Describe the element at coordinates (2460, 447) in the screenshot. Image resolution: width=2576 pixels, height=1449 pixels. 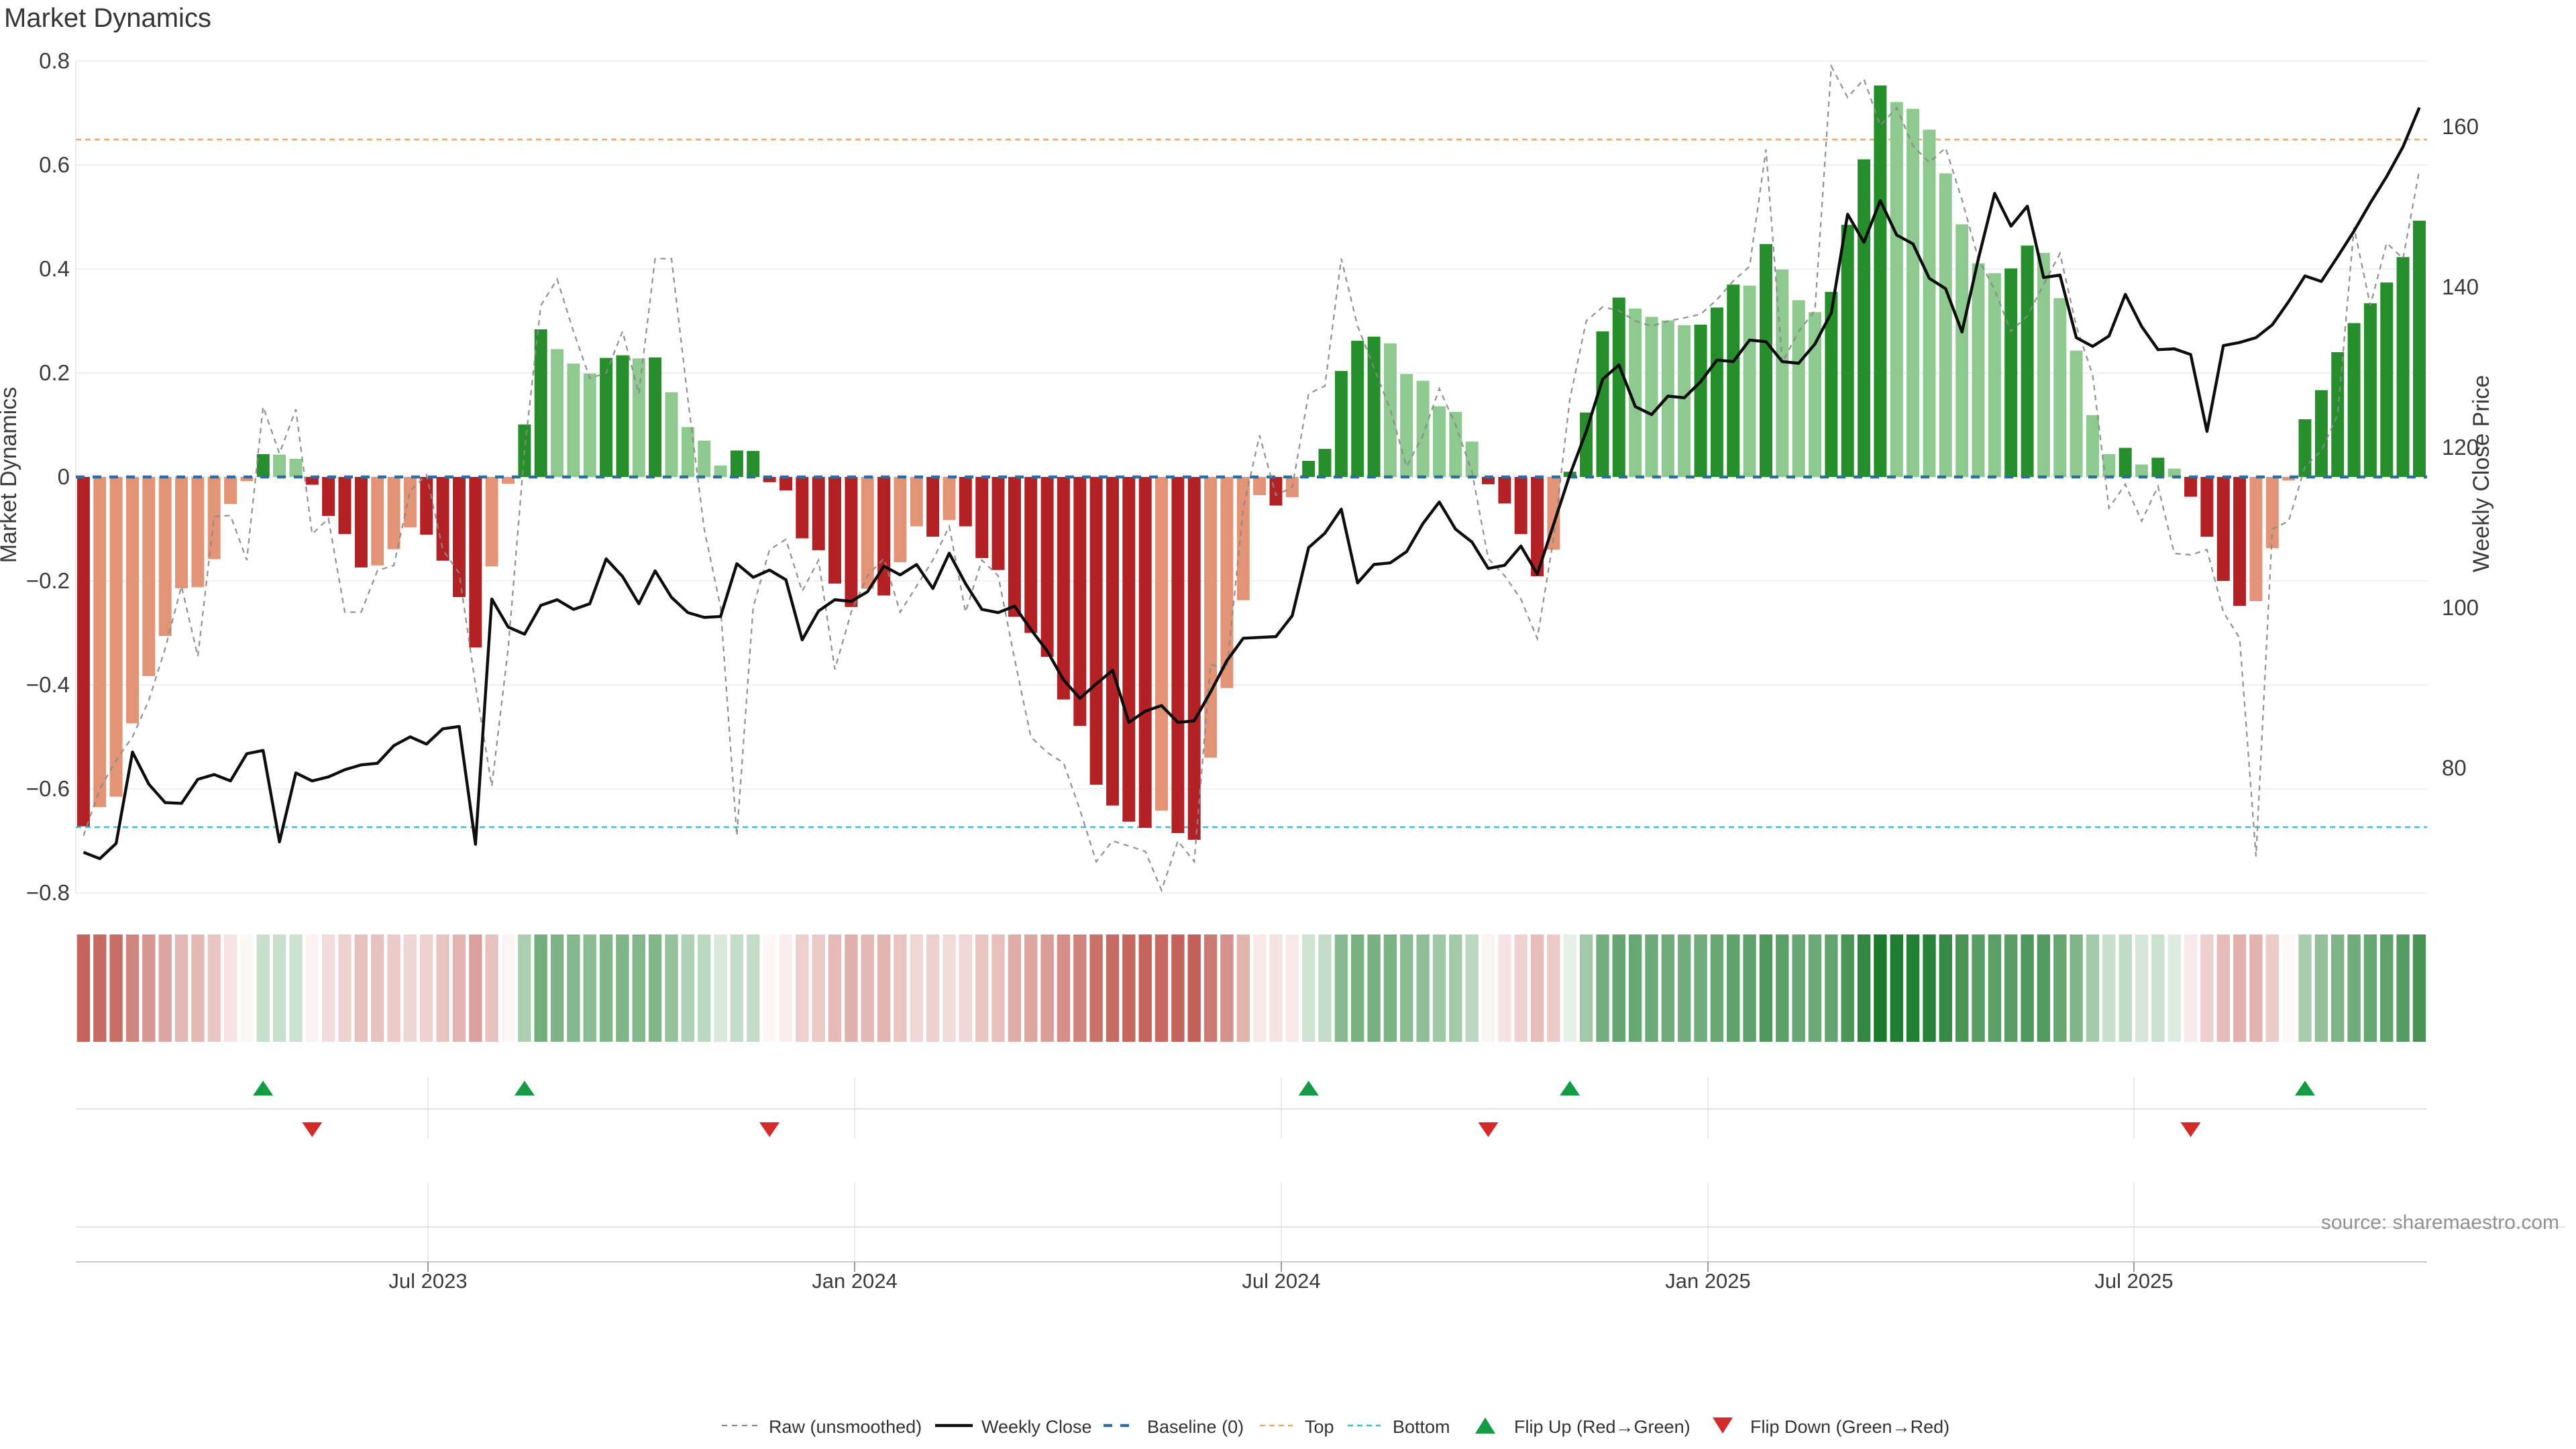
I see `svg-text: 120` at that location.